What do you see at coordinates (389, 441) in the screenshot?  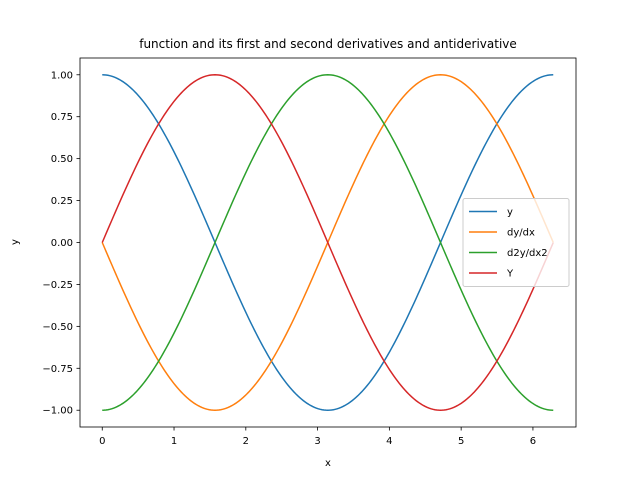 I see `x-tick-label: 4` at bounding box center [389, 441].